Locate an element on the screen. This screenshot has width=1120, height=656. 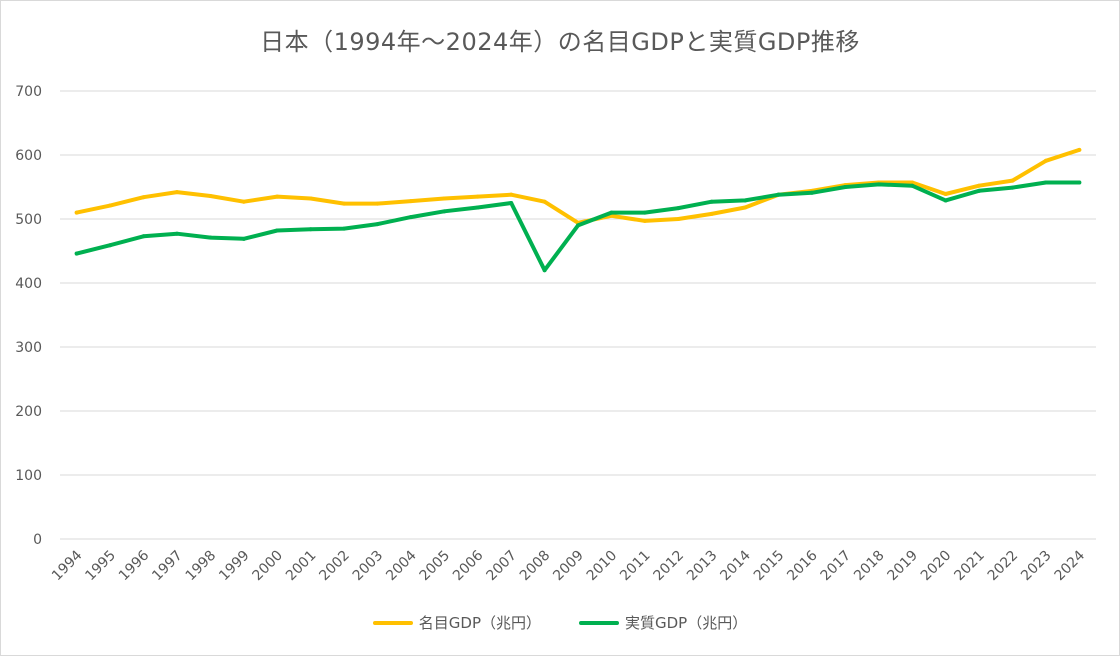
x-tick-label: 2005 is located at coordinates (435, 566).